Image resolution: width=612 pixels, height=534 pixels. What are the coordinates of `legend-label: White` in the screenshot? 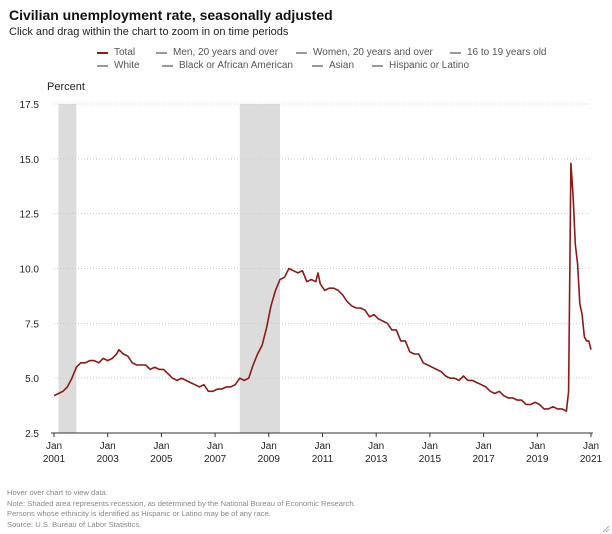 It's located at (127, 65).